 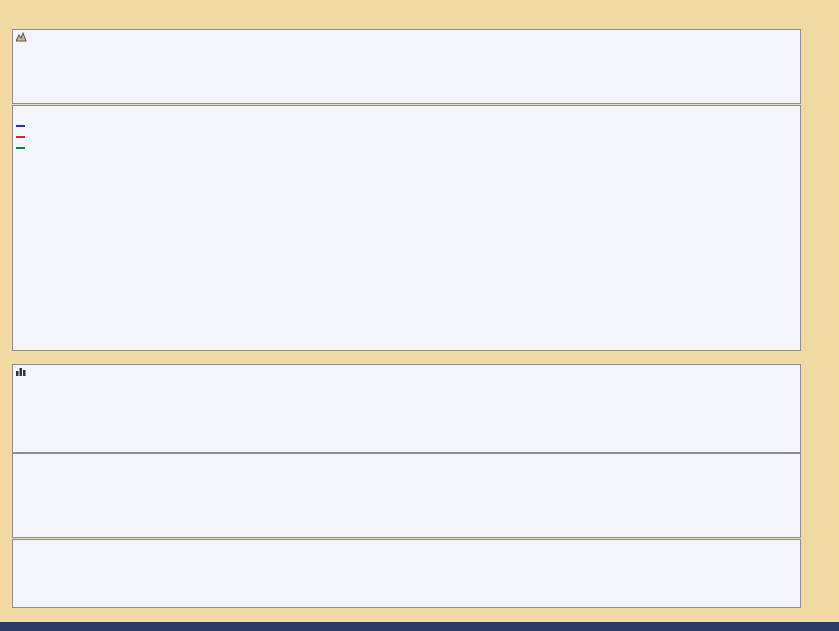 I want to click on pmo-panel, so click(x=406, y=495).